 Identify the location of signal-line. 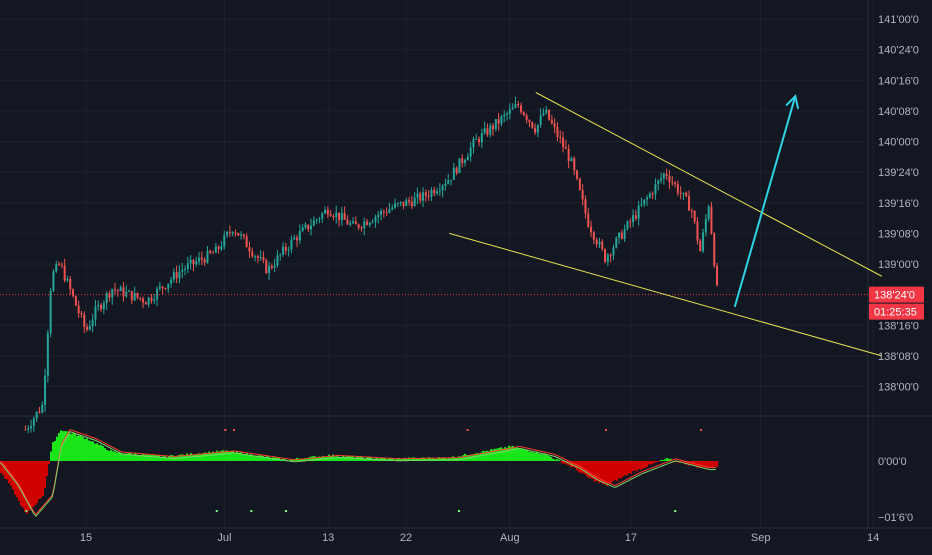
(358, 472).